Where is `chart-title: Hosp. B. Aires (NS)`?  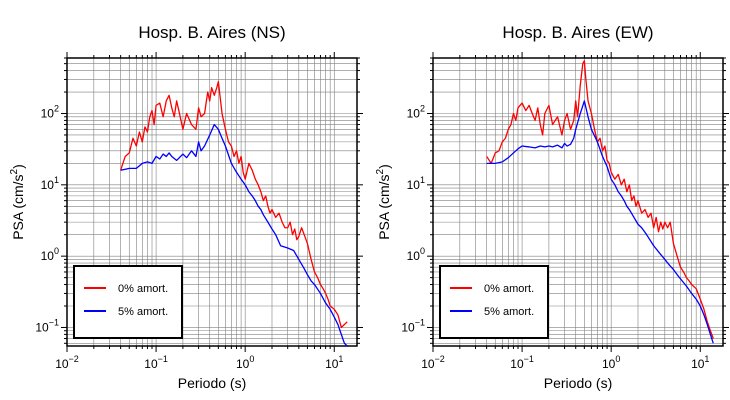
chart-title: Hosp. B. Aires (NS) is located at coordinates (211, 32).